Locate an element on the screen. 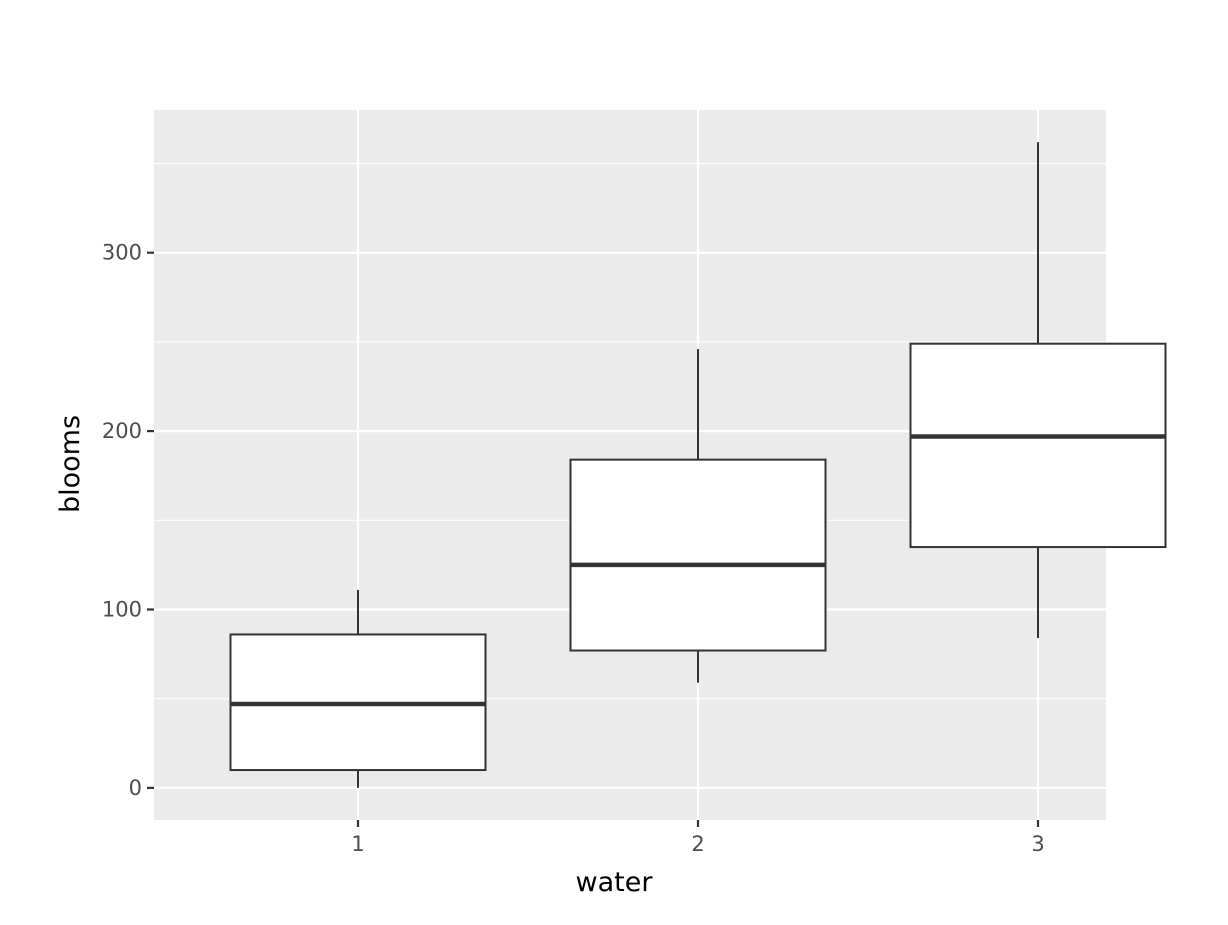 The image size is (1228, 925). y-axis-title: blooms is located at coordinates (70, 464).